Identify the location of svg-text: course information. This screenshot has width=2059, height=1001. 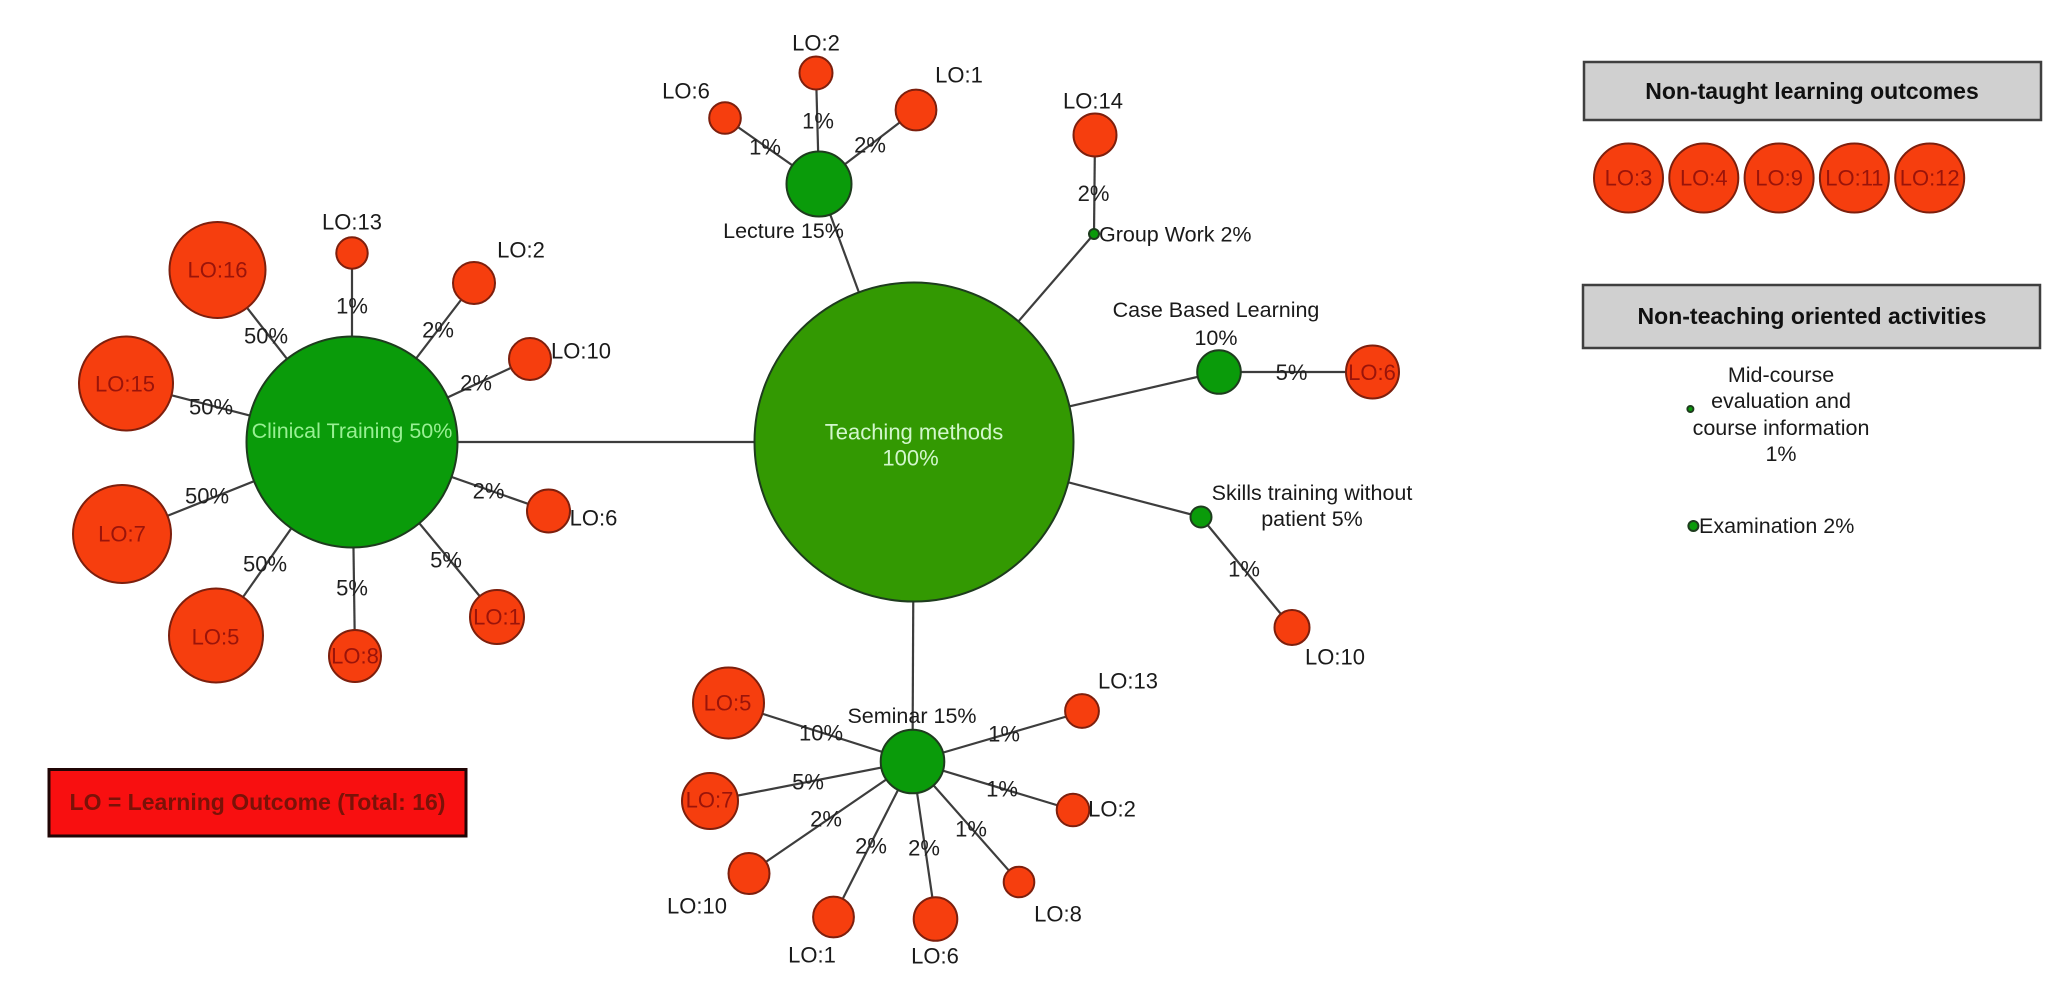
(1781, 428).